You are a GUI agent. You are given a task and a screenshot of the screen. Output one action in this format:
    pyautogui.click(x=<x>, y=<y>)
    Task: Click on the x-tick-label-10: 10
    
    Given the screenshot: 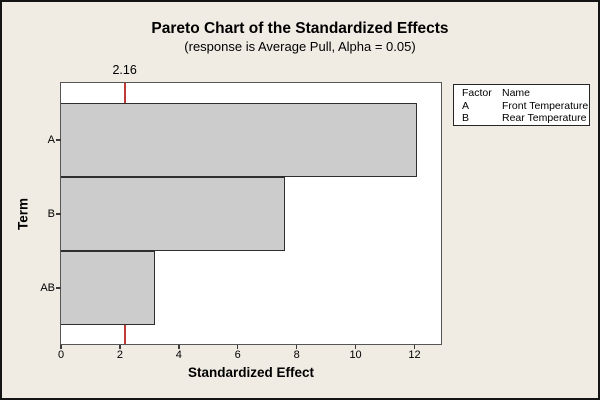 What is the action you would take?
    pyautogui.click(x=355, y=355)
    